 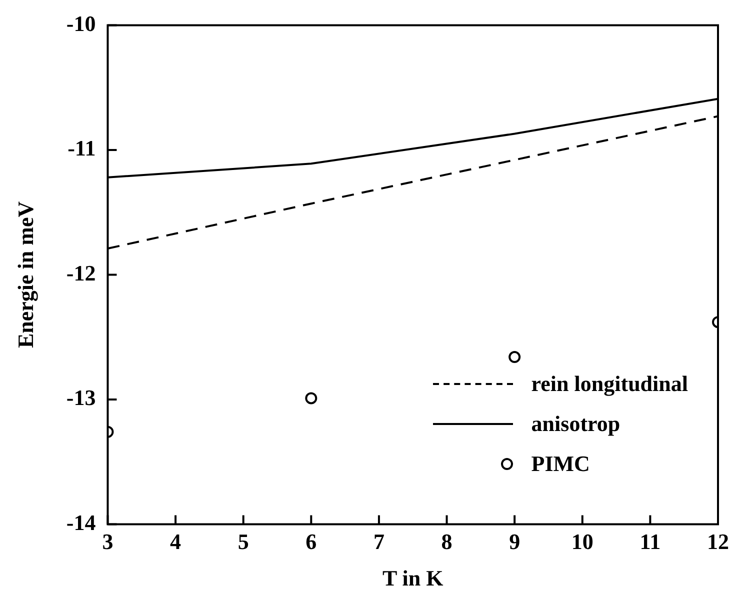 What do you see at coordinates (176, 541) in the screenshot?
I see `x-tick-label: 4` at bounding box center [176, 541].